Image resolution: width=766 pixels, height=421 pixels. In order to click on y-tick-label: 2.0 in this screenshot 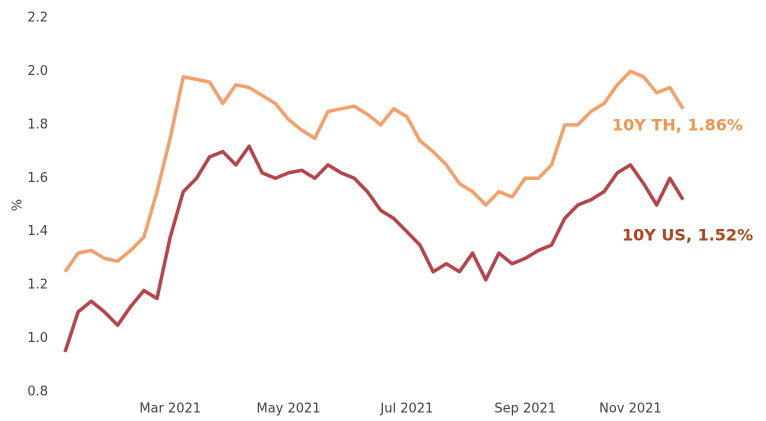, I will do `click(37, 71)`.